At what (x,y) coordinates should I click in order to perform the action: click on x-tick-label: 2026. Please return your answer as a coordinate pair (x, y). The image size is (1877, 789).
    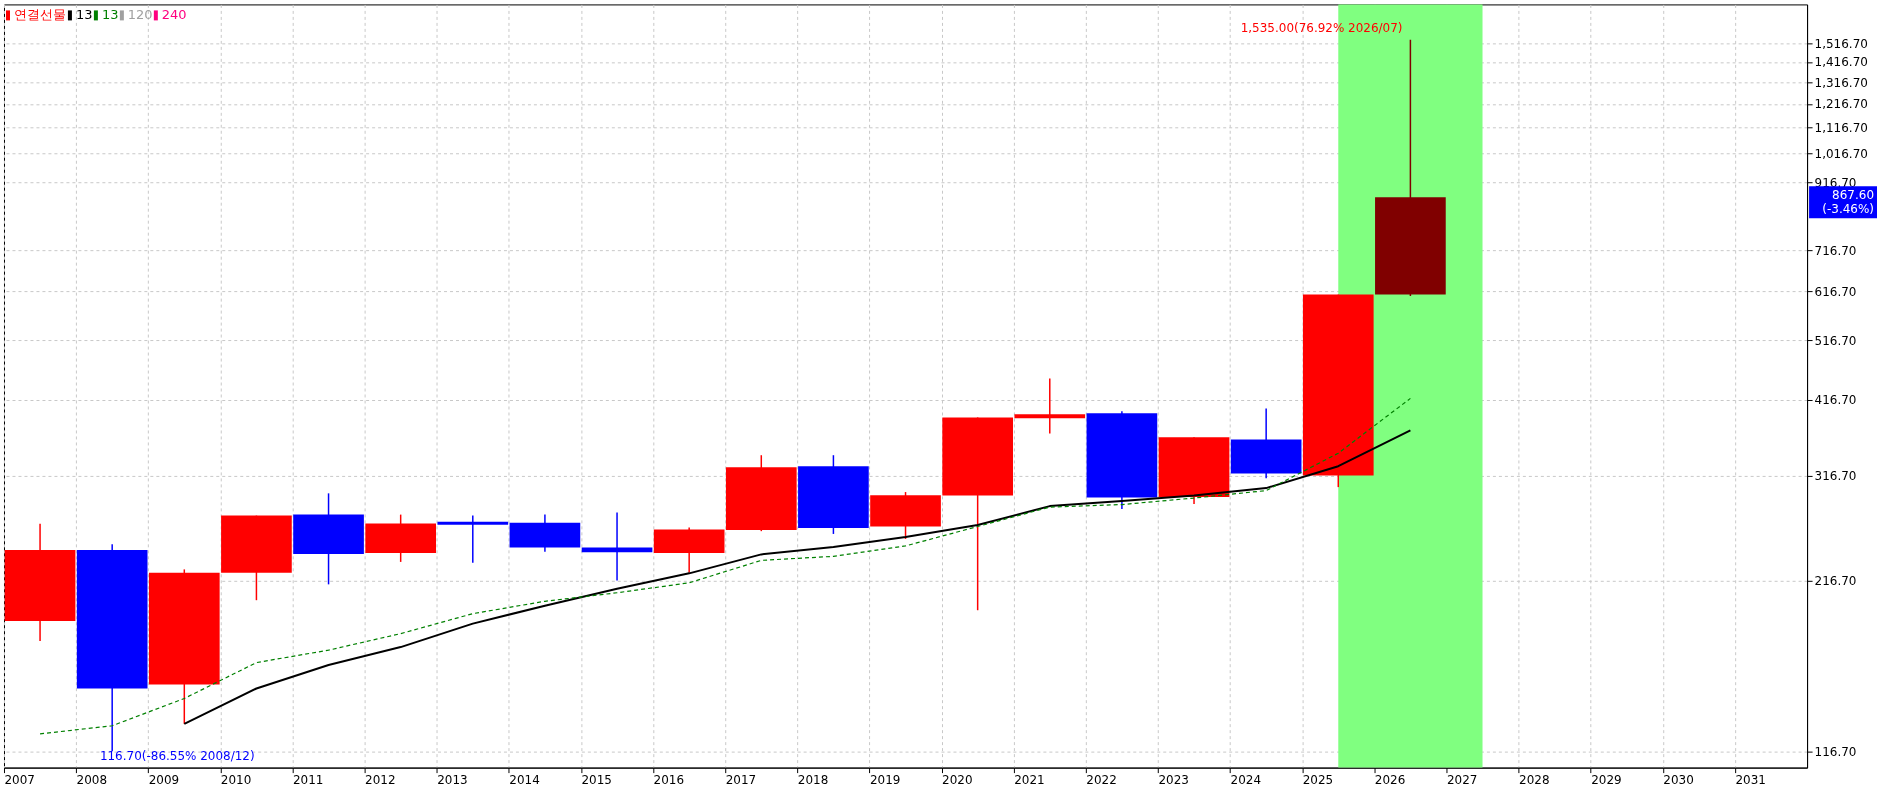
    Looking at the image, I should click on (1390, 780).